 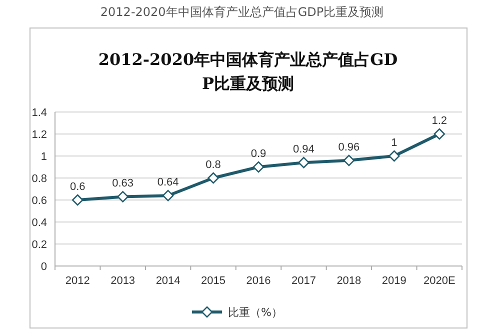 I want to click on y-tick-label: 1.4, so click(x=39, y=113).